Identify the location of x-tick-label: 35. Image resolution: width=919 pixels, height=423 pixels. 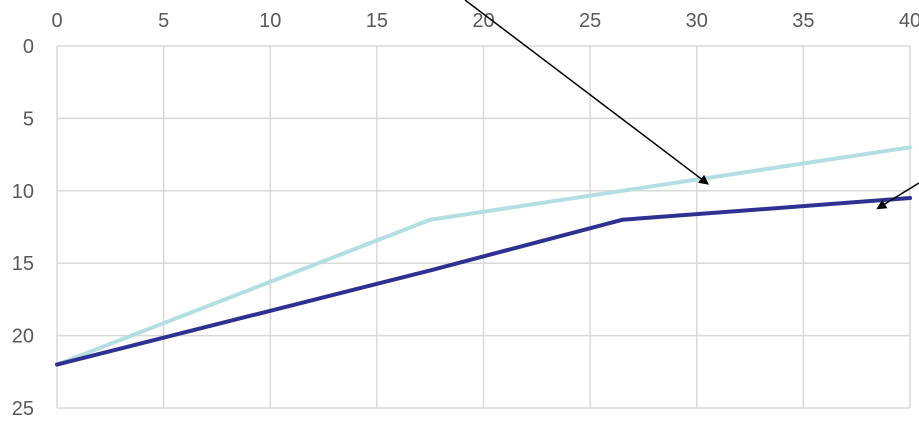
(803, 21).